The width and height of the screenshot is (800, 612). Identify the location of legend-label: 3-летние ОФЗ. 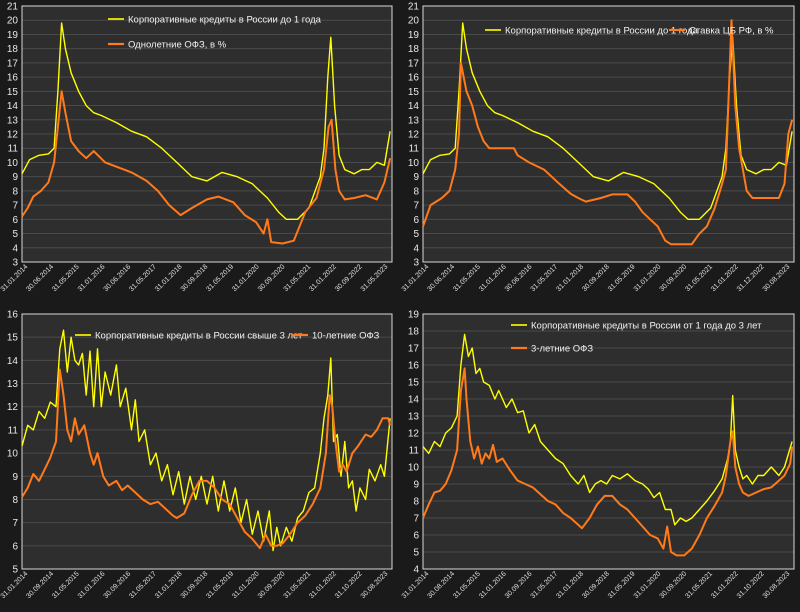
(562, 349).